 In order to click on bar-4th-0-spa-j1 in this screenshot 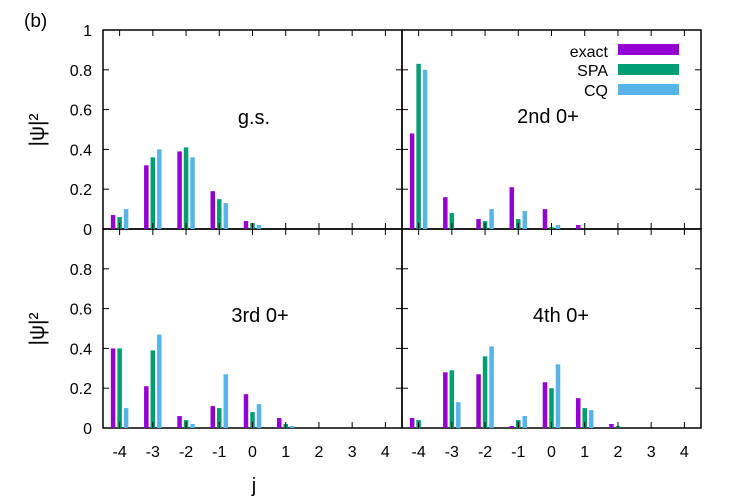, I will do `click(584, 418)`.